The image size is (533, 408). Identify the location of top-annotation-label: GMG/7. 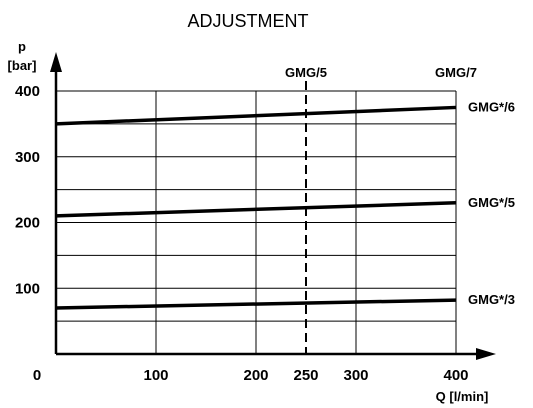
(456, 72).